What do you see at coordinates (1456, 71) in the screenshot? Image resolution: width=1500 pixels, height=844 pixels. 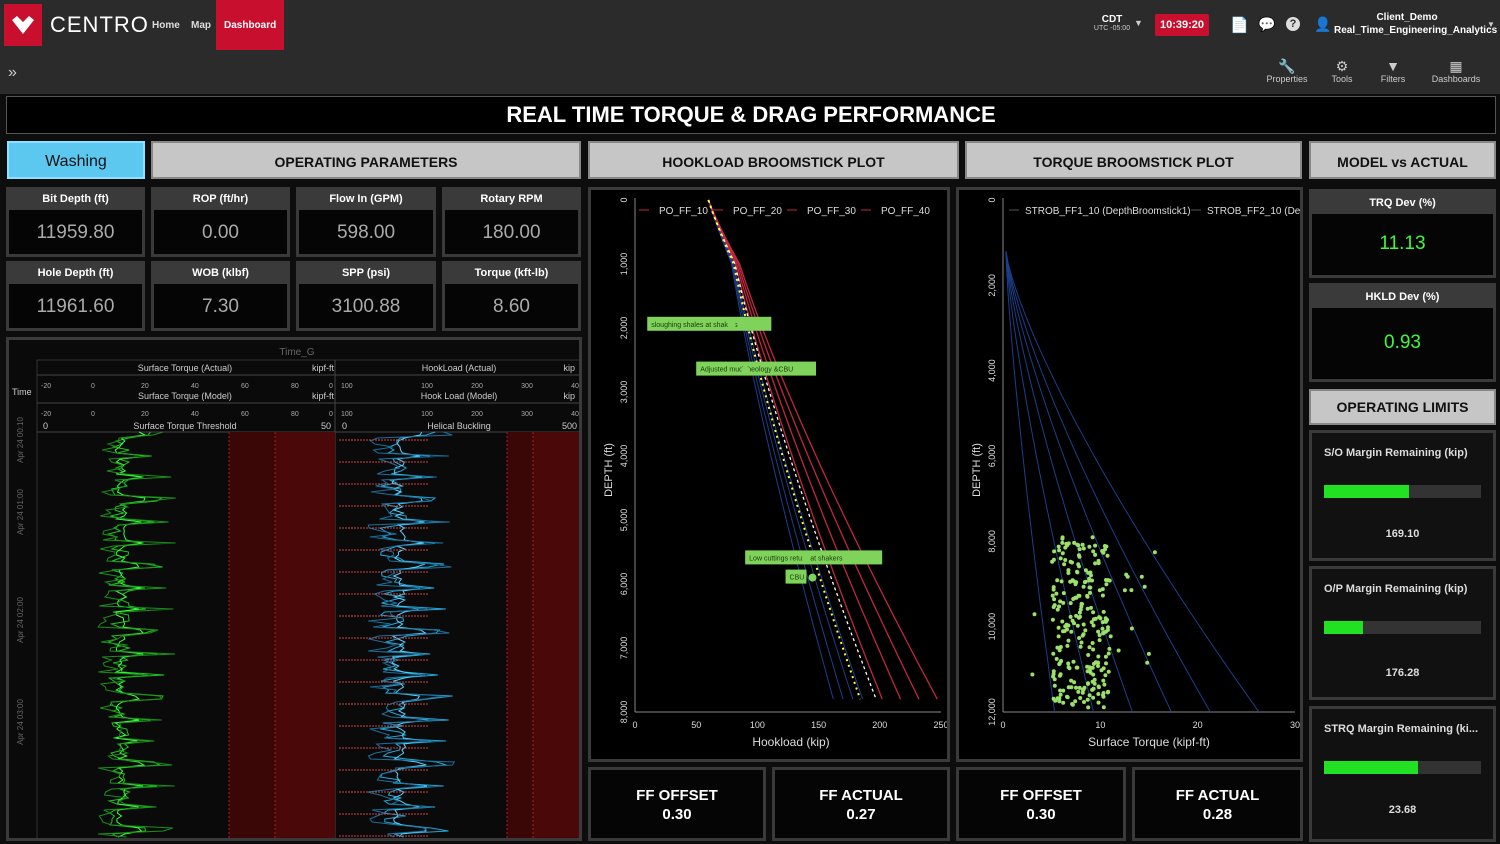 I see `dashboards-button: ▦ Dashboards` at bounding box center [1456, 71].